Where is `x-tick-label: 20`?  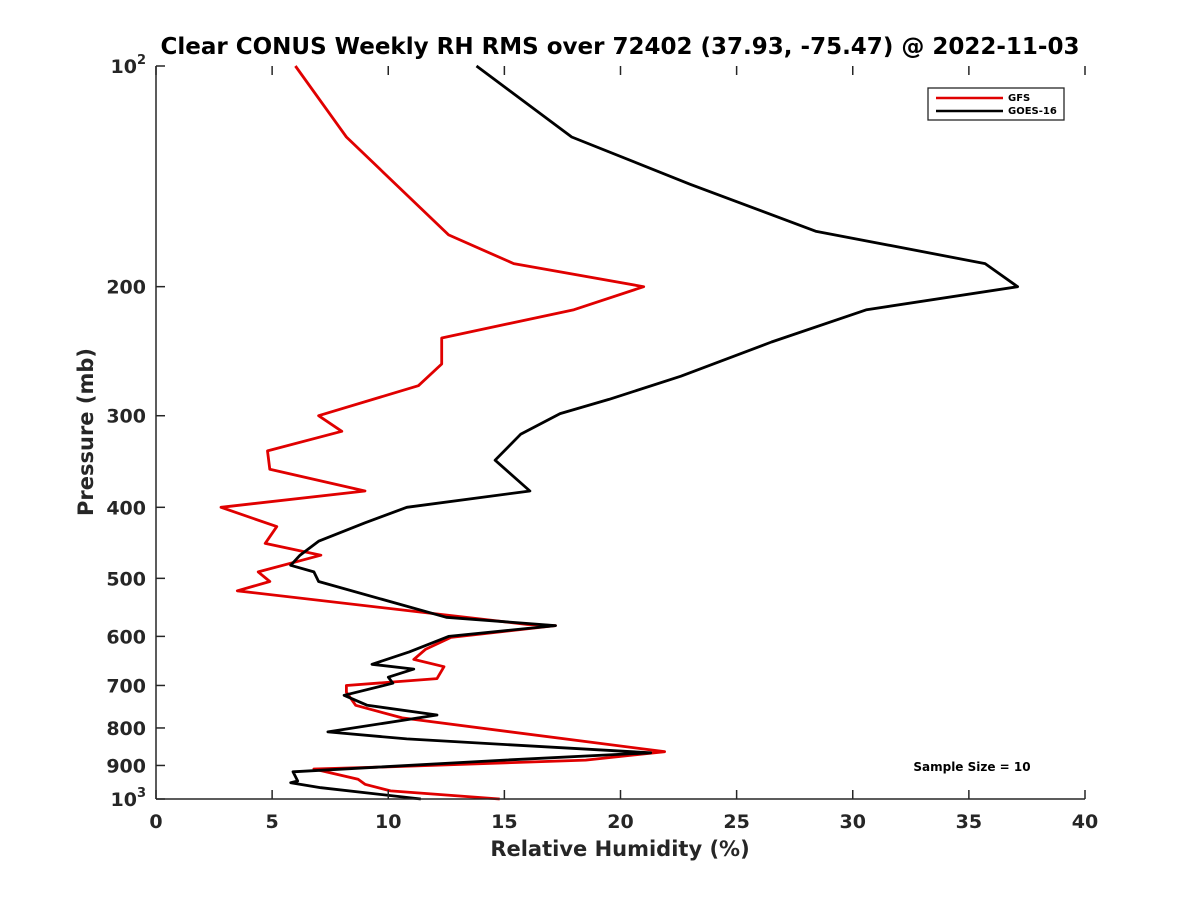 x-tick-label: 20 is located at coordinates (620, 822).